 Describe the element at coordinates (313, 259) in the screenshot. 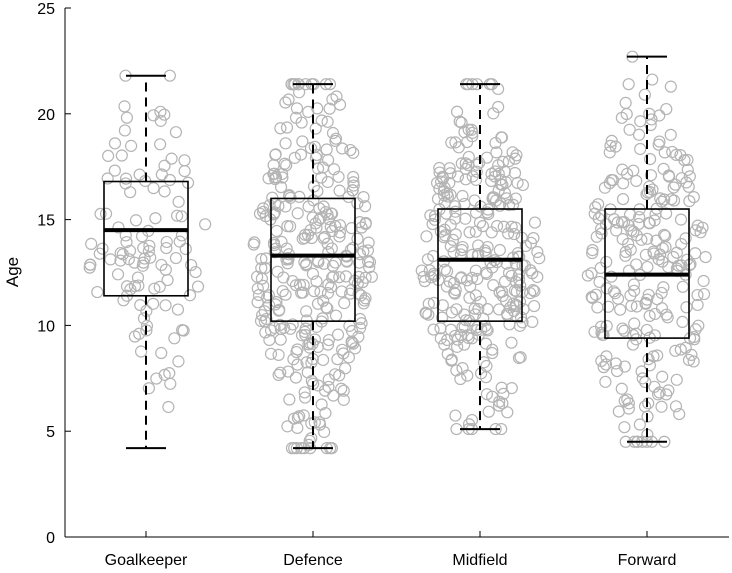

I see `box-iqr` at that location.